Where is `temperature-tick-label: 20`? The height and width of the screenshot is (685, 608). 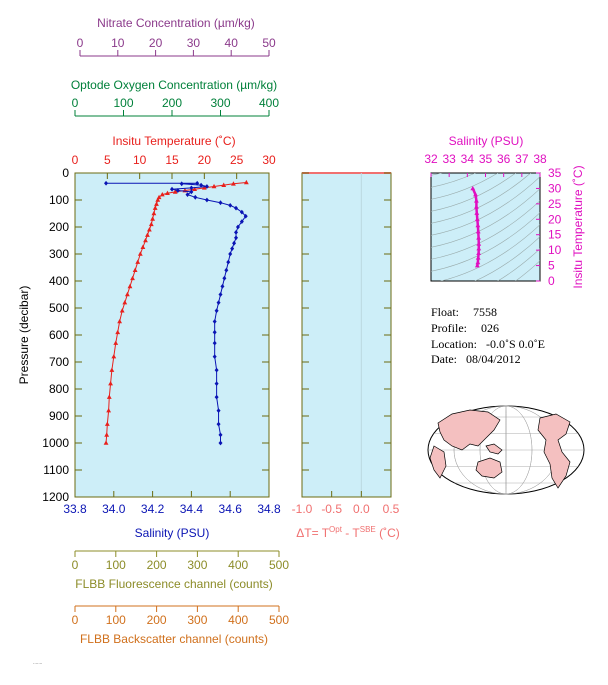 temperature-tick-label: 20 is located at coordinates (205, 160).